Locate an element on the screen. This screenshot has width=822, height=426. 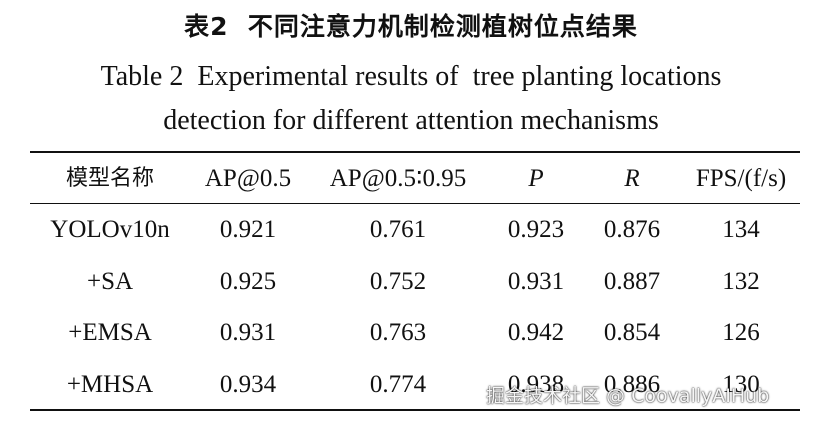
cell-ap50: 0.921 is located at coordinates (248, 229).